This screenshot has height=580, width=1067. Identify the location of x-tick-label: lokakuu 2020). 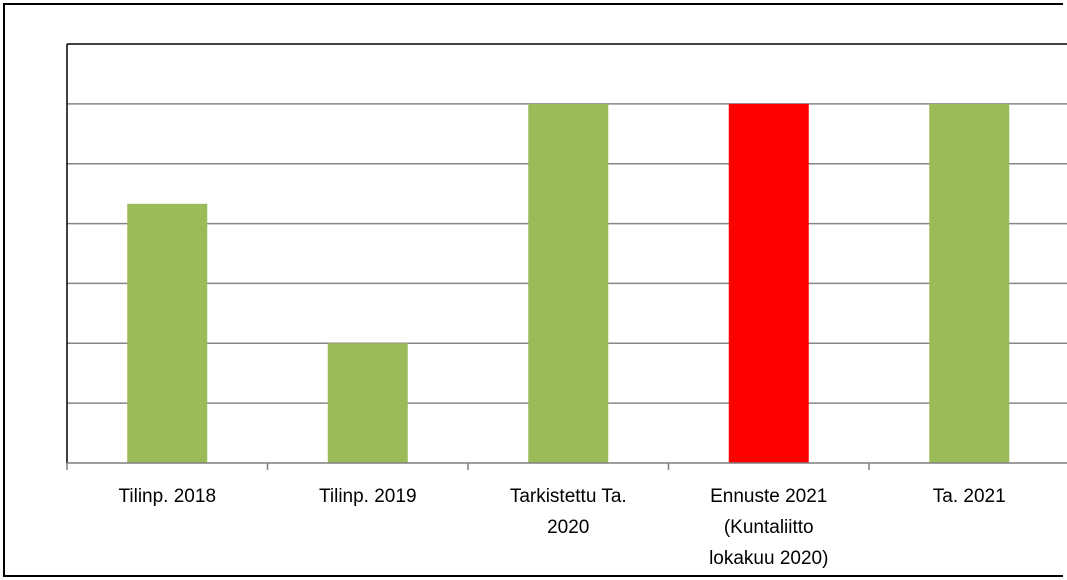
(768, 558).